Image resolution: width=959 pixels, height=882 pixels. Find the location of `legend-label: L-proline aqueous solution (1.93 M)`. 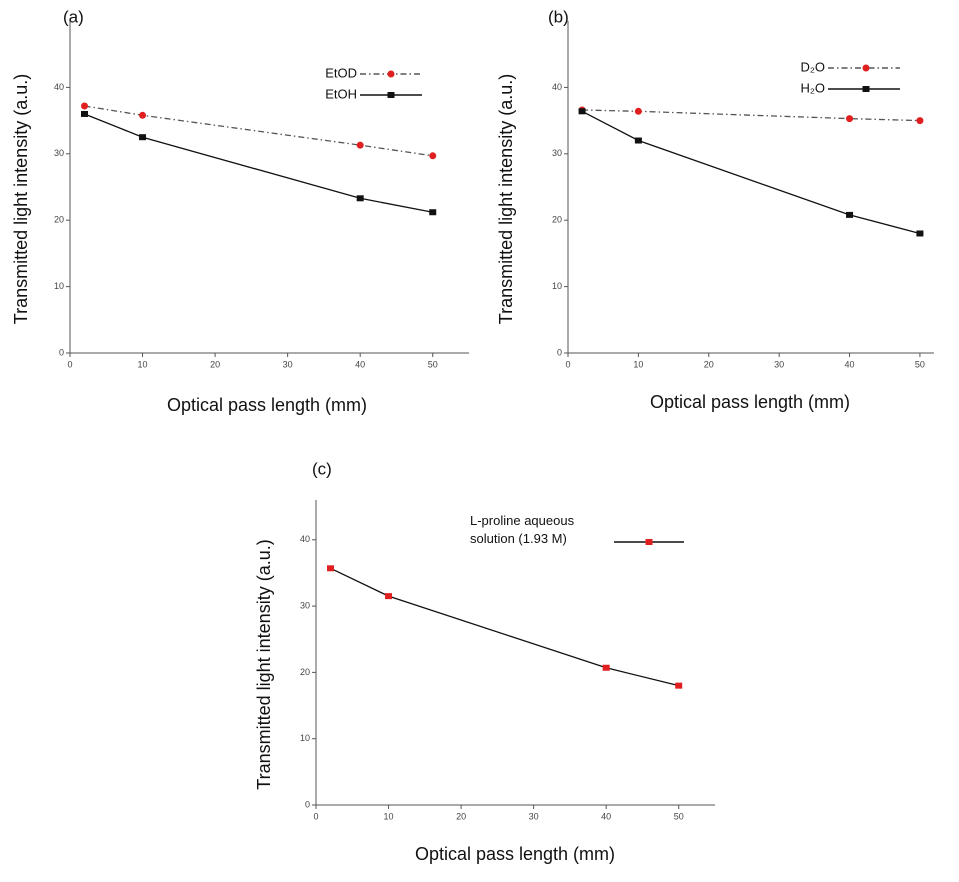

legend-label: L-proline aqueous solution (1.93 M) is located at coordinates (522, 529).